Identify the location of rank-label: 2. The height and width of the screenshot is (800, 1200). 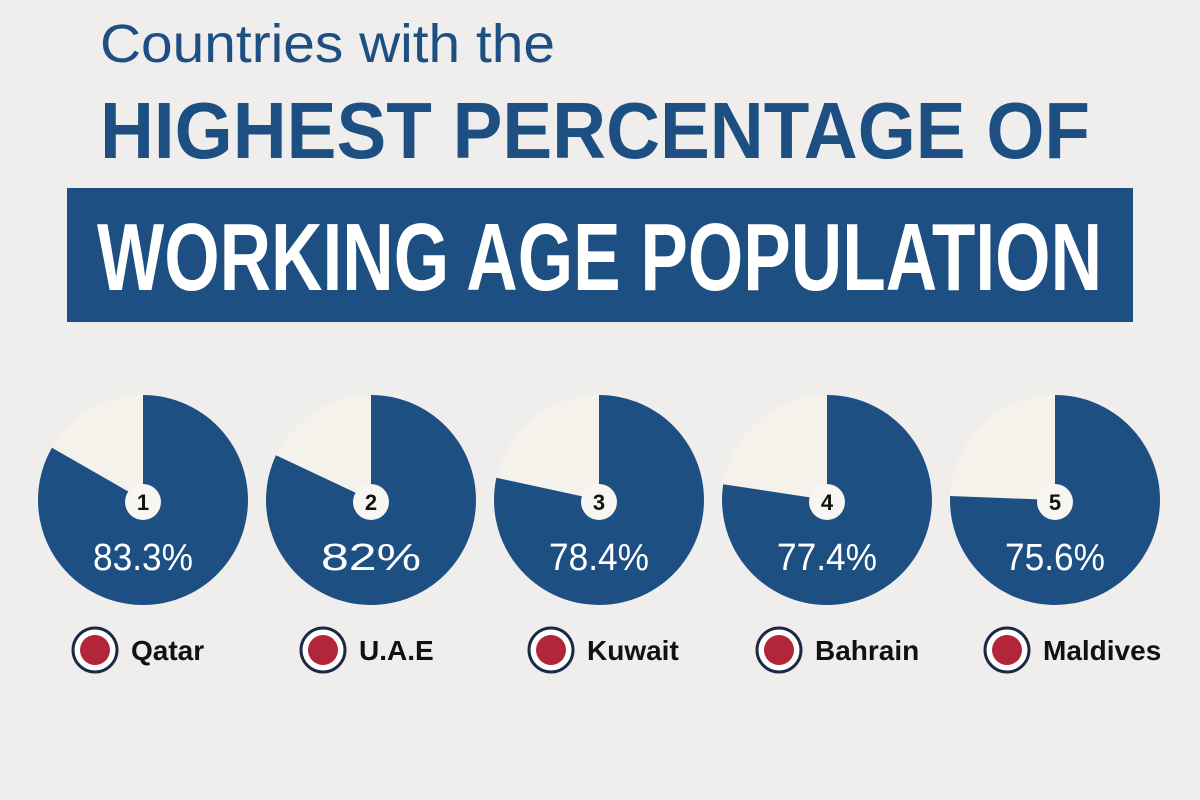
(371, 502).